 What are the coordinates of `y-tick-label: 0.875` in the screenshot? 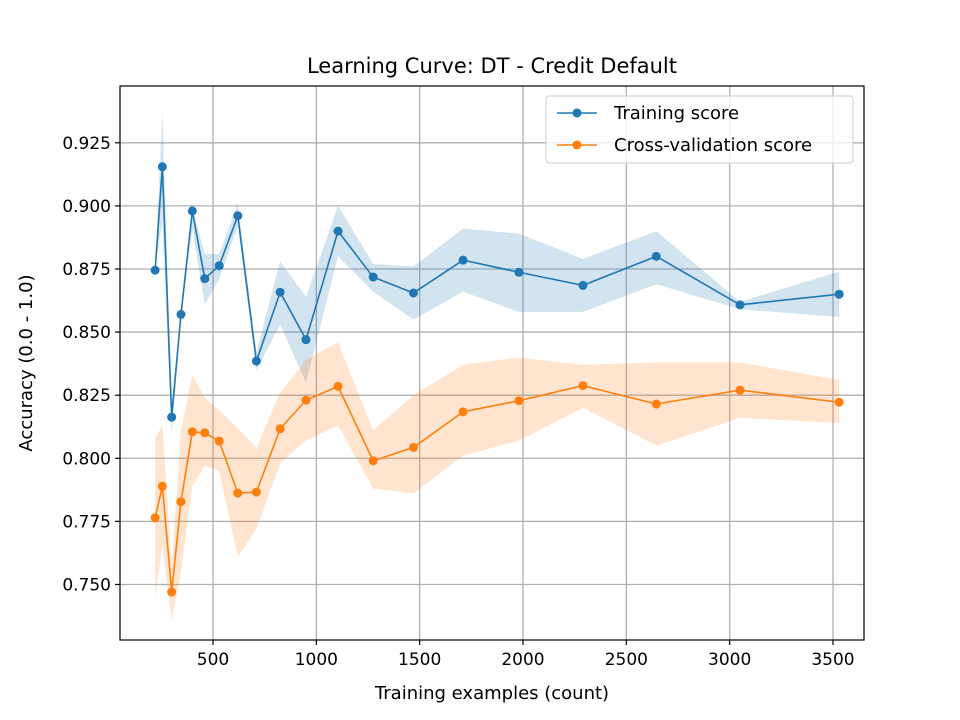 It's located at (86, 270).